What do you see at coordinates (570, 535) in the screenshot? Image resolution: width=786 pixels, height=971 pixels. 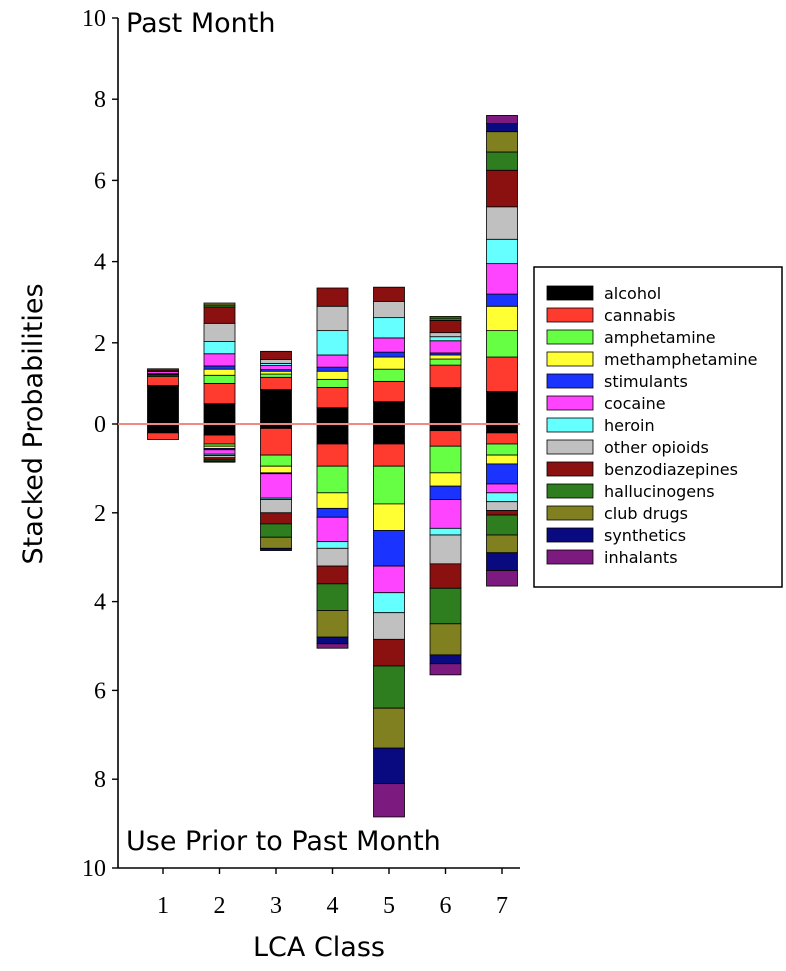 I see `legend-swatch-synthetics` at bounding box center [570, 535].